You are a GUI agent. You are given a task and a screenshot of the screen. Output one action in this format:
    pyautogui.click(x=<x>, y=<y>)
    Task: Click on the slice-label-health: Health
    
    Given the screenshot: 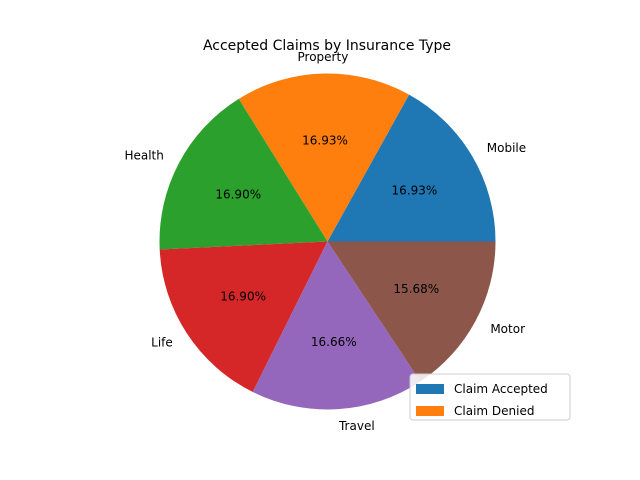 What is the action you would take?
    pyautogui.click(x=143, y=156)
    